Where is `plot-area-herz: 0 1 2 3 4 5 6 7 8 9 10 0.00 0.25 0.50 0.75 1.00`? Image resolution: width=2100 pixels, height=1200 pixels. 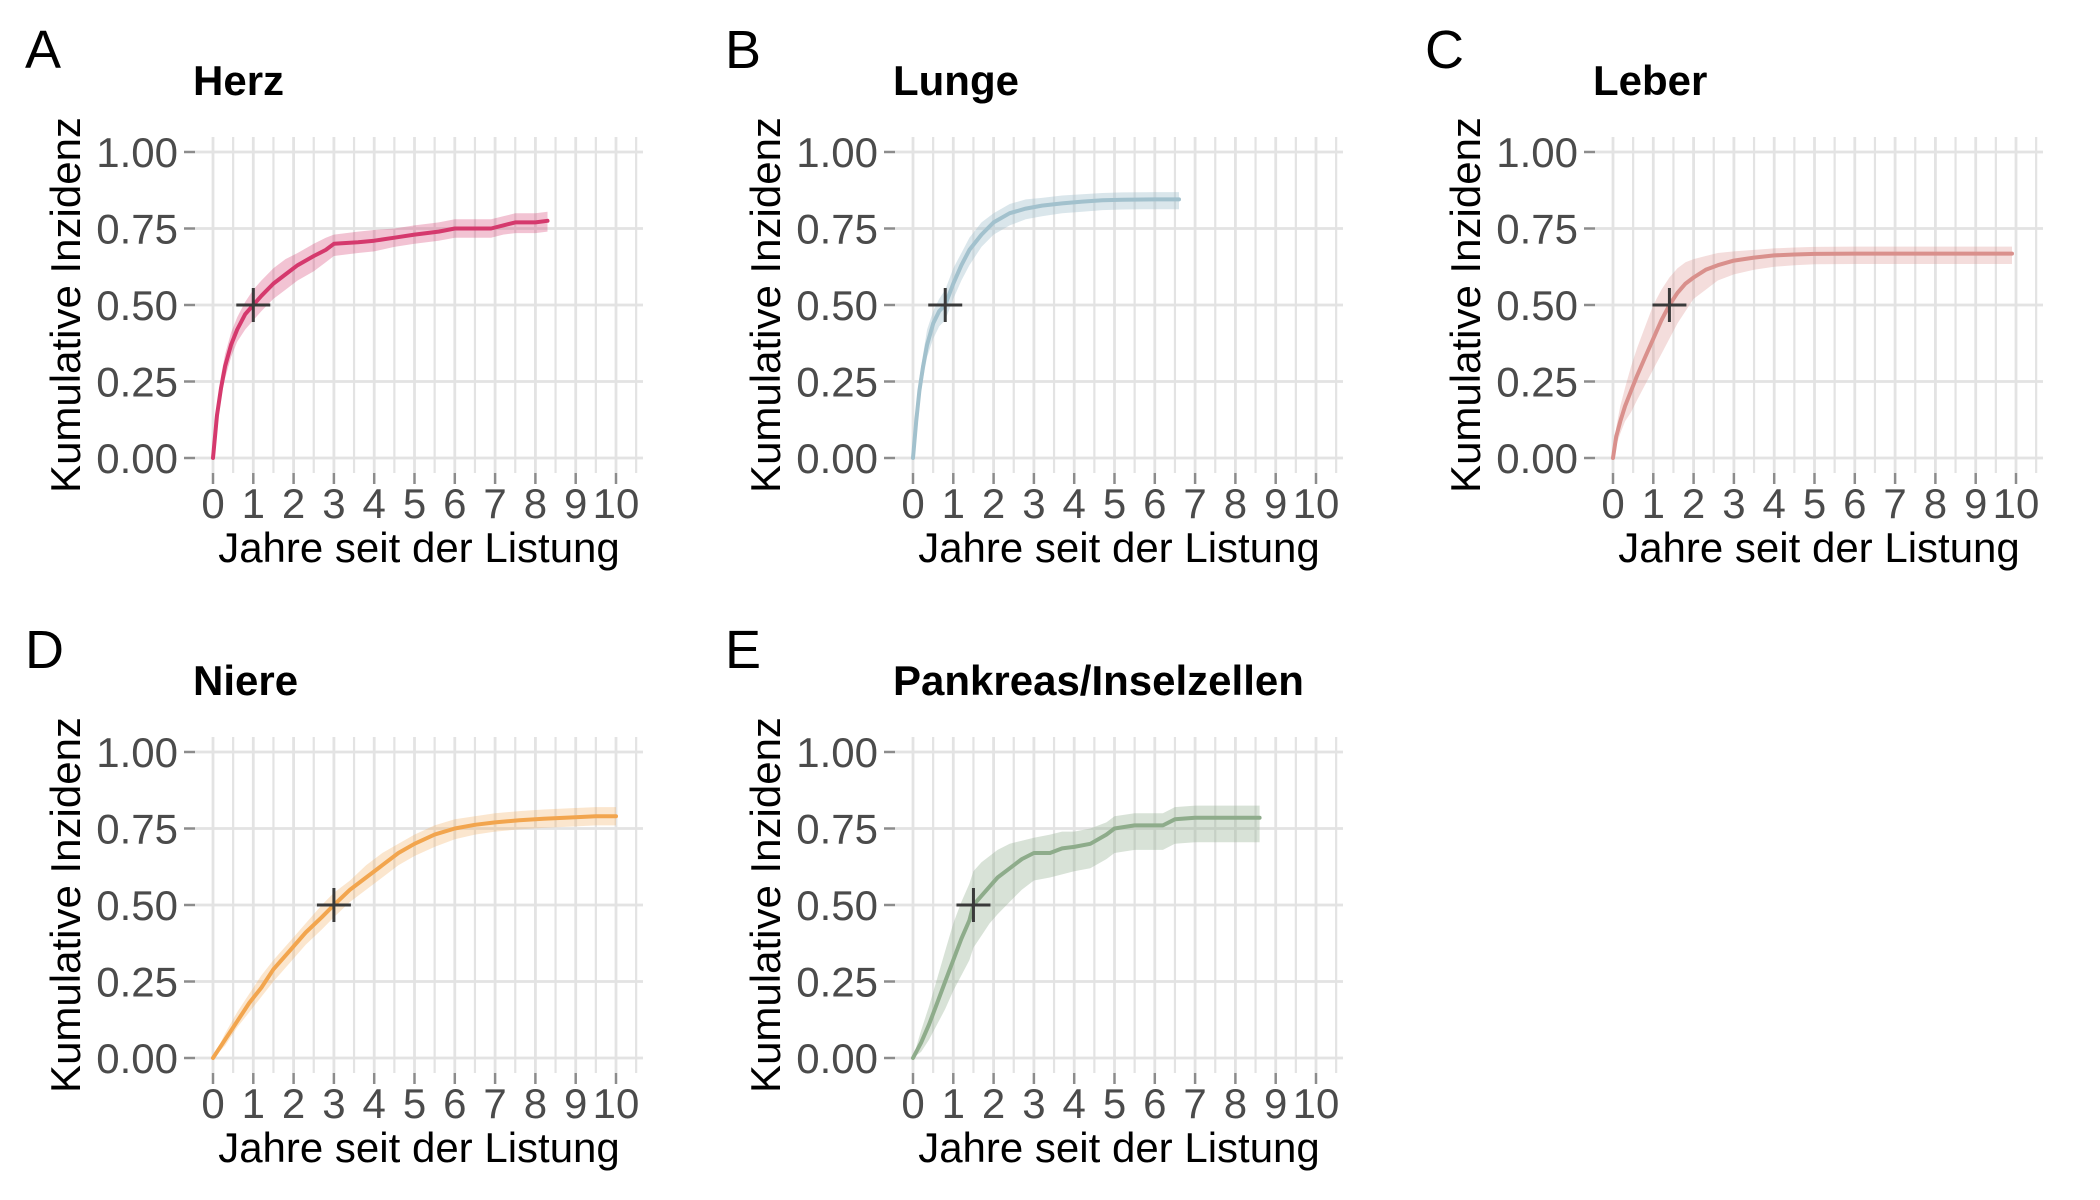 plot-area-herz: 0 1 2 3 4 5 6 7 8 9 10 0.00 0.25 0.50 0.75 1.00 is located at coordinates (369, 328).